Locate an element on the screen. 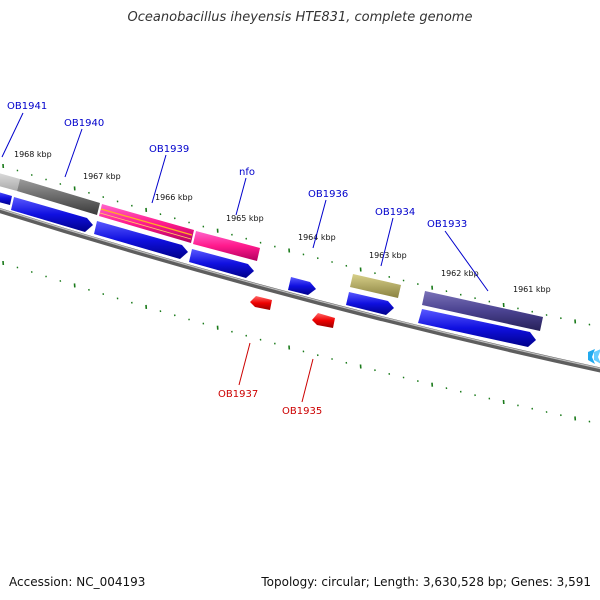 The height and width of the screenshot is (600, 600). cds-arrow-ob1934 is located at coordinates (370, 303).